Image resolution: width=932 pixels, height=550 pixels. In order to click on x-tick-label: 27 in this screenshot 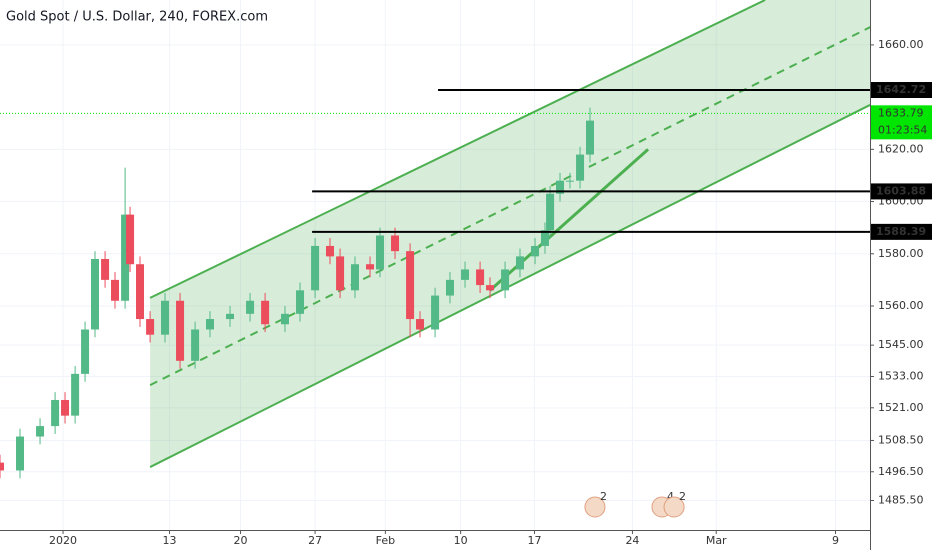, I will do `click(315, 540)`.